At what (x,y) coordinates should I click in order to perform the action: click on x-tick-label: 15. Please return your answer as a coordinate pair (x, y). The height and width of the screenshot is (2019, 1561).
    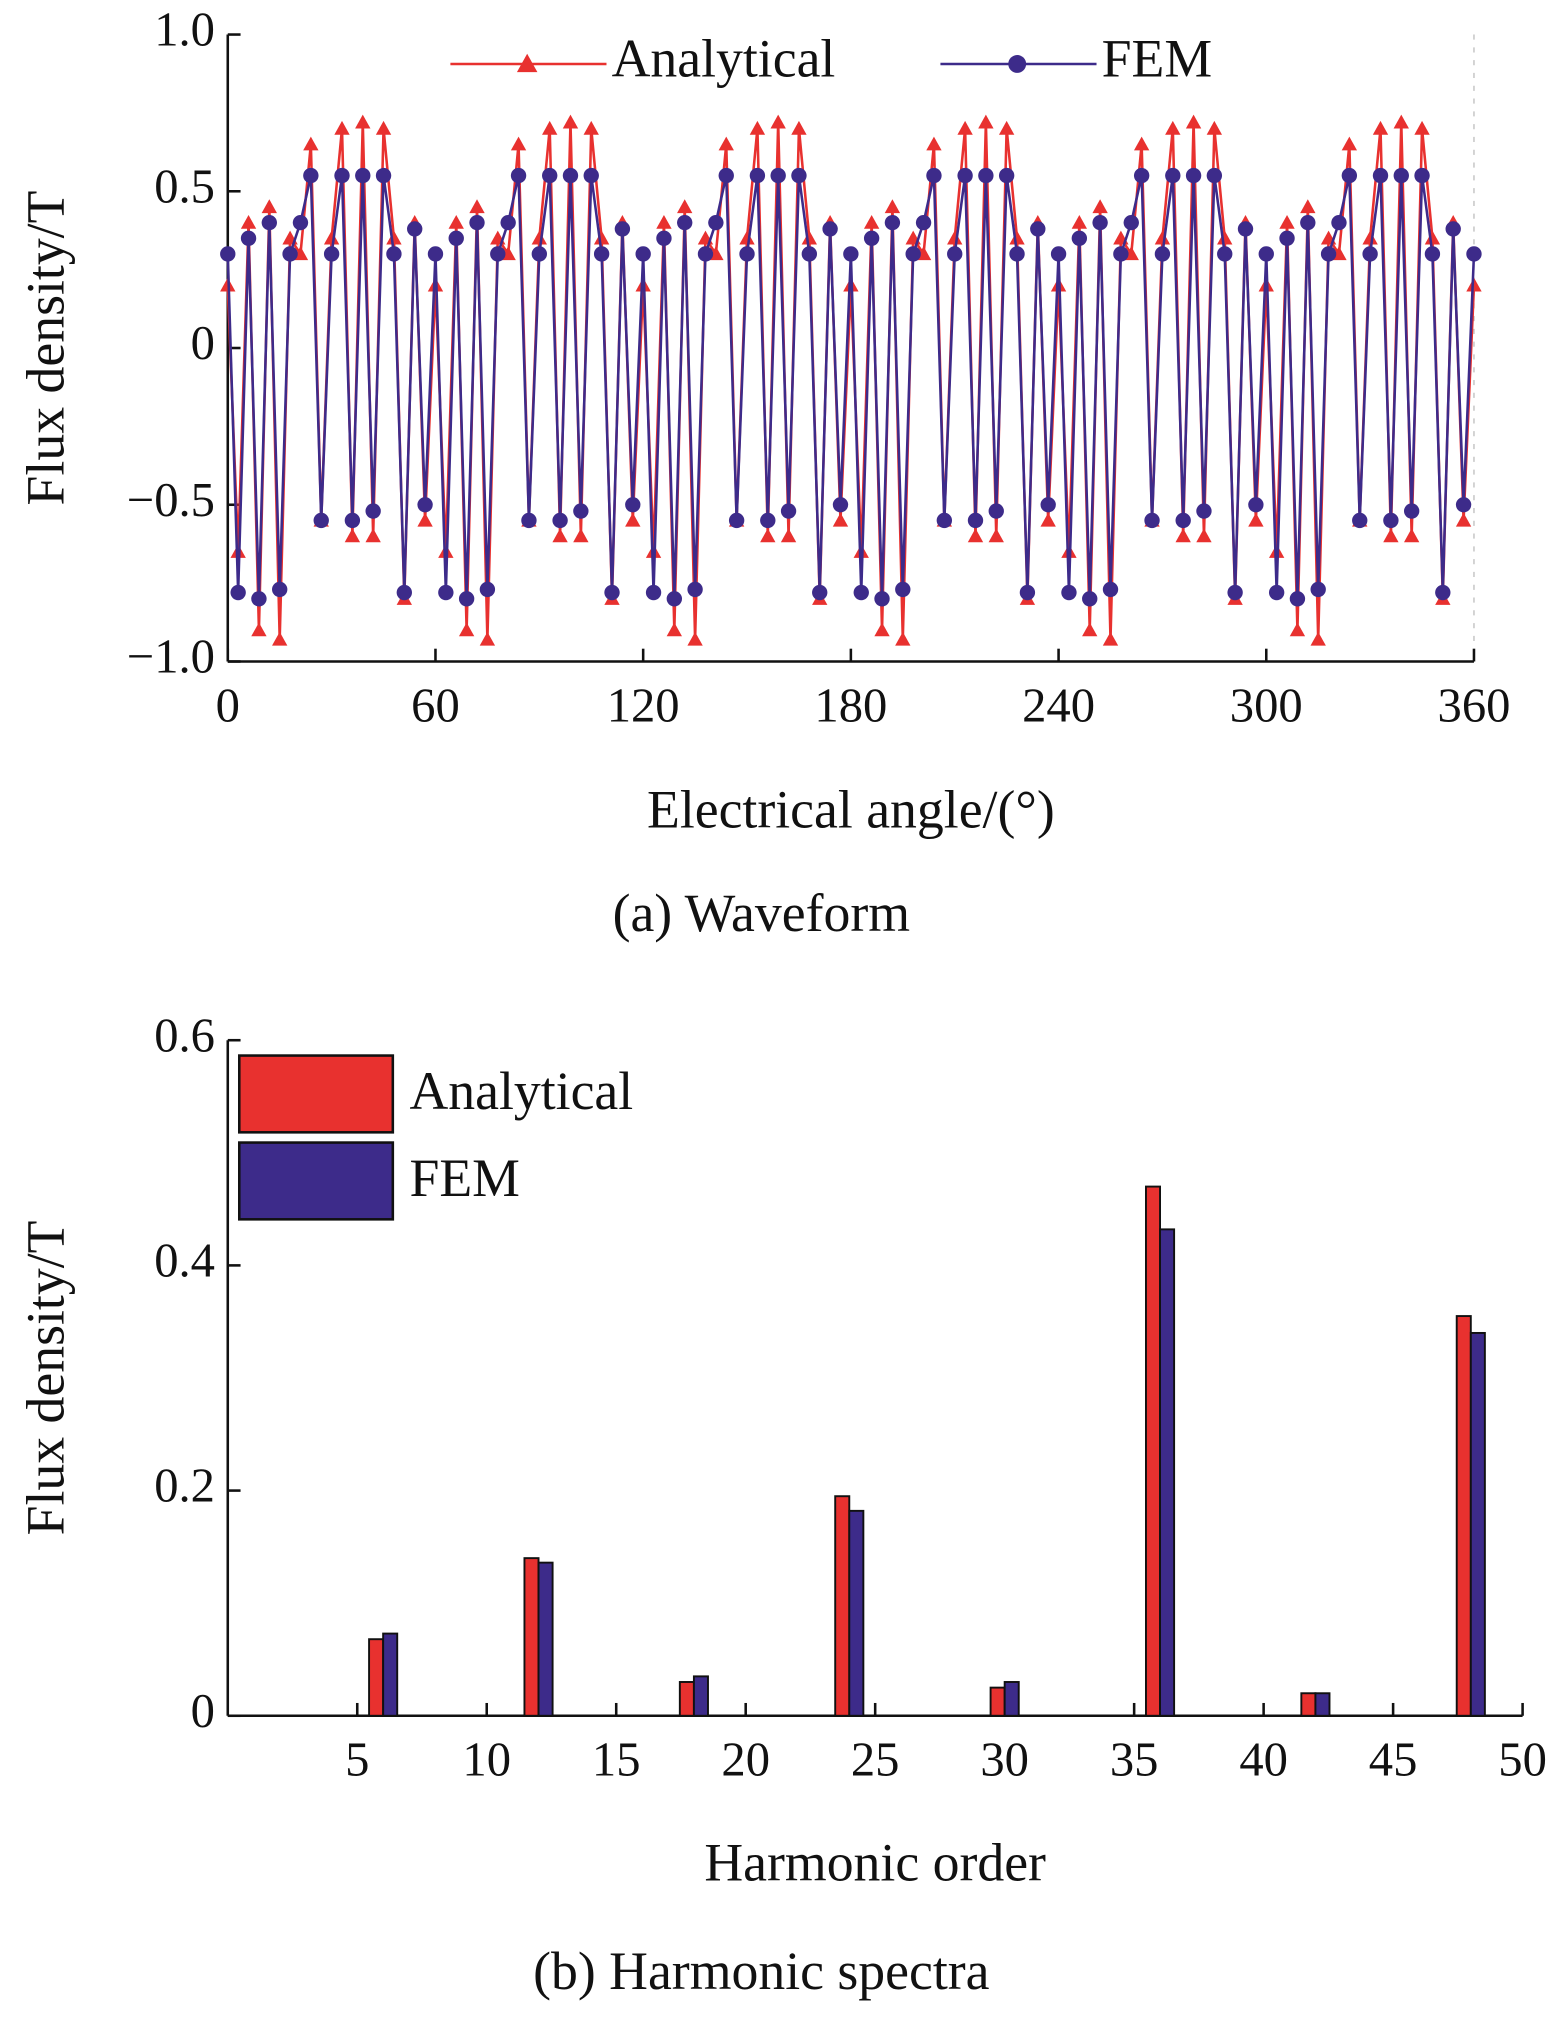
    Looking at the image, I should click on (616, 1760).